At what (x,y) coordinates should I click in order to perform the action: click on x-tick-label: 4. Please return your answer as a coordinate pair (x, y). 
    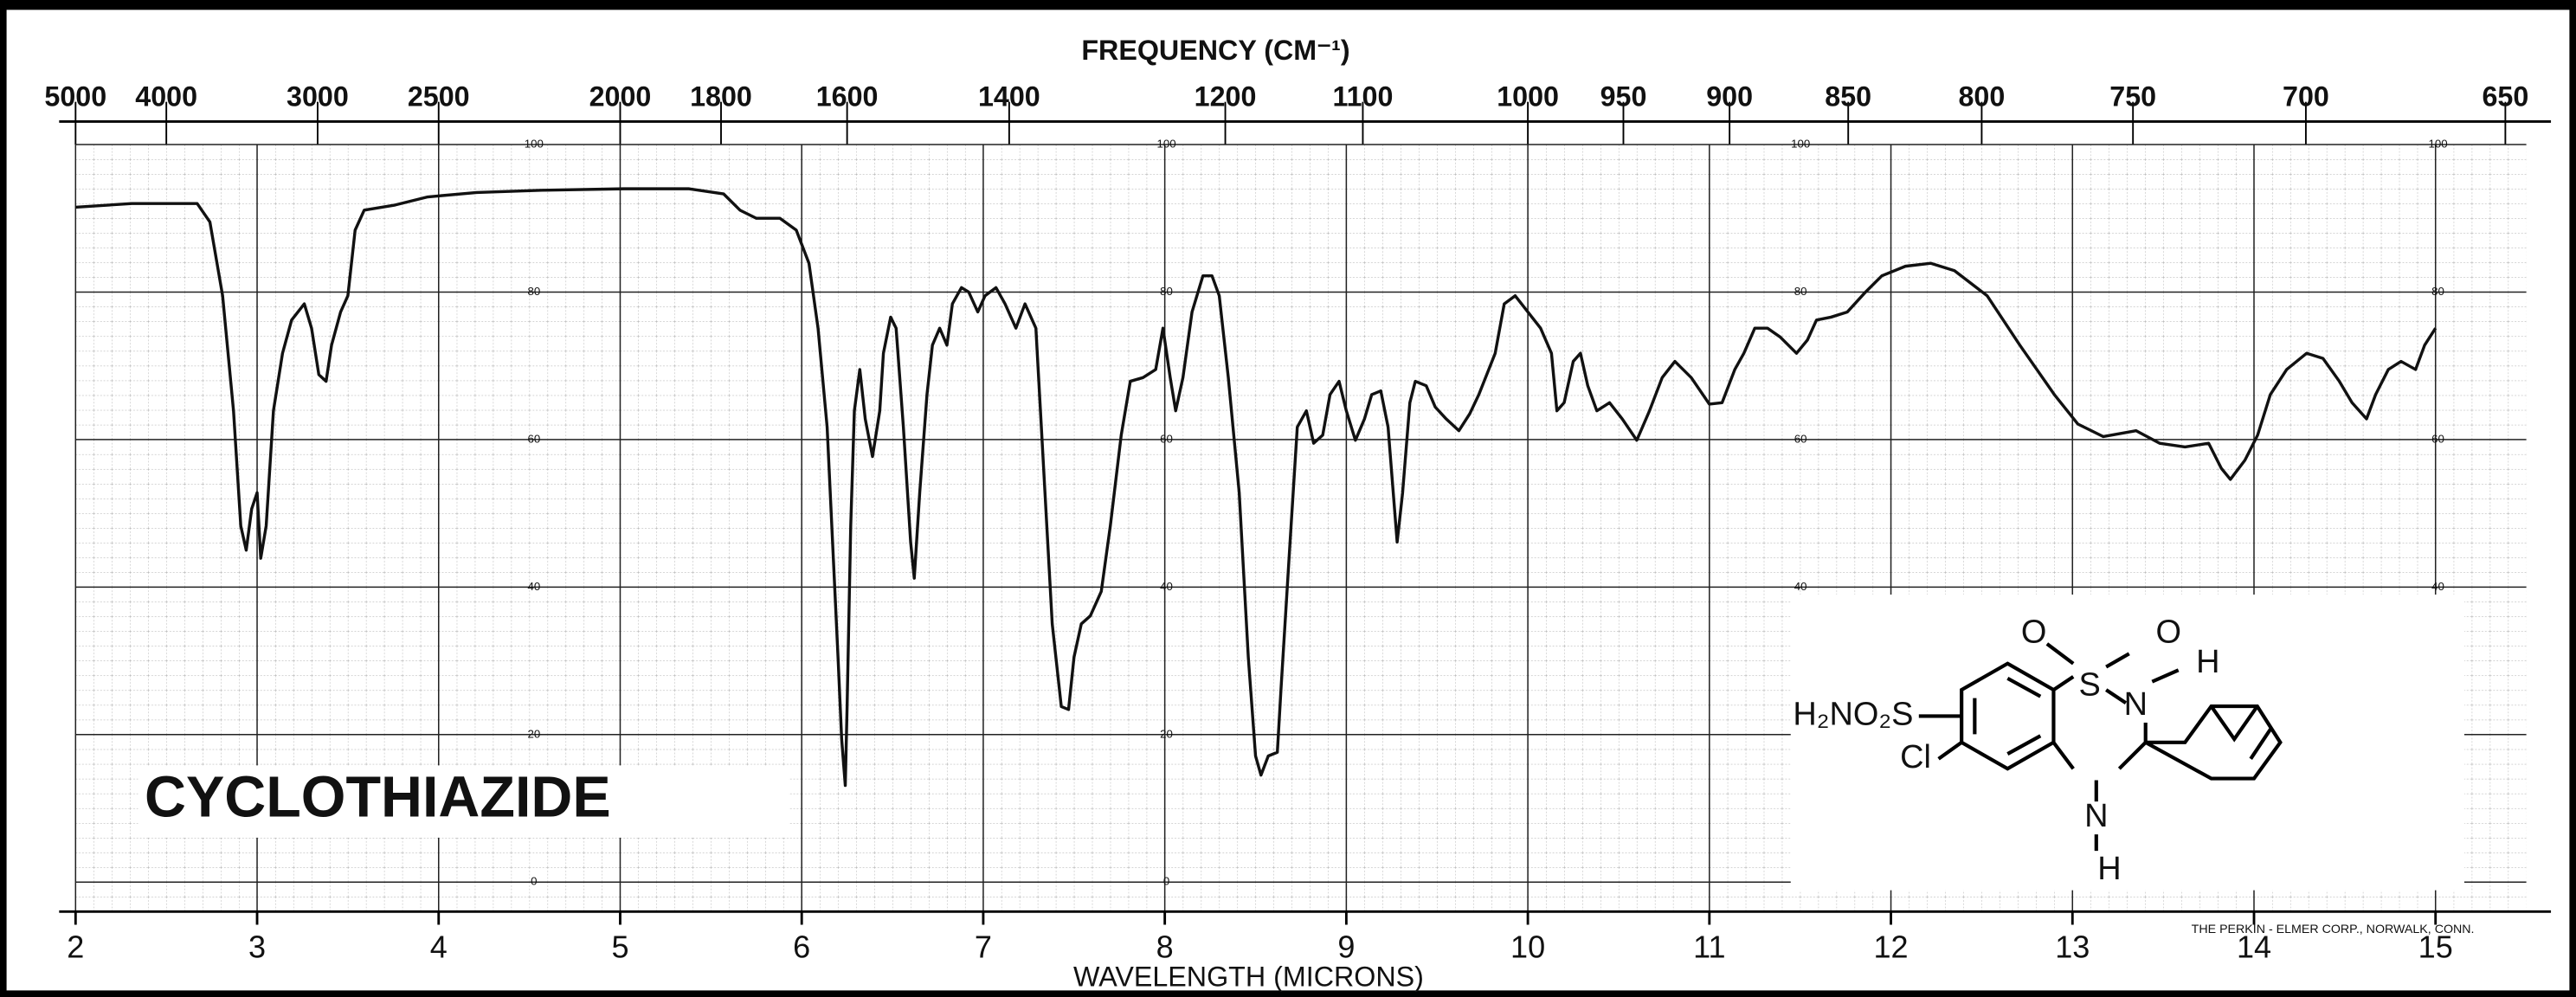
    Looking at the image, I should click on (439, 946).